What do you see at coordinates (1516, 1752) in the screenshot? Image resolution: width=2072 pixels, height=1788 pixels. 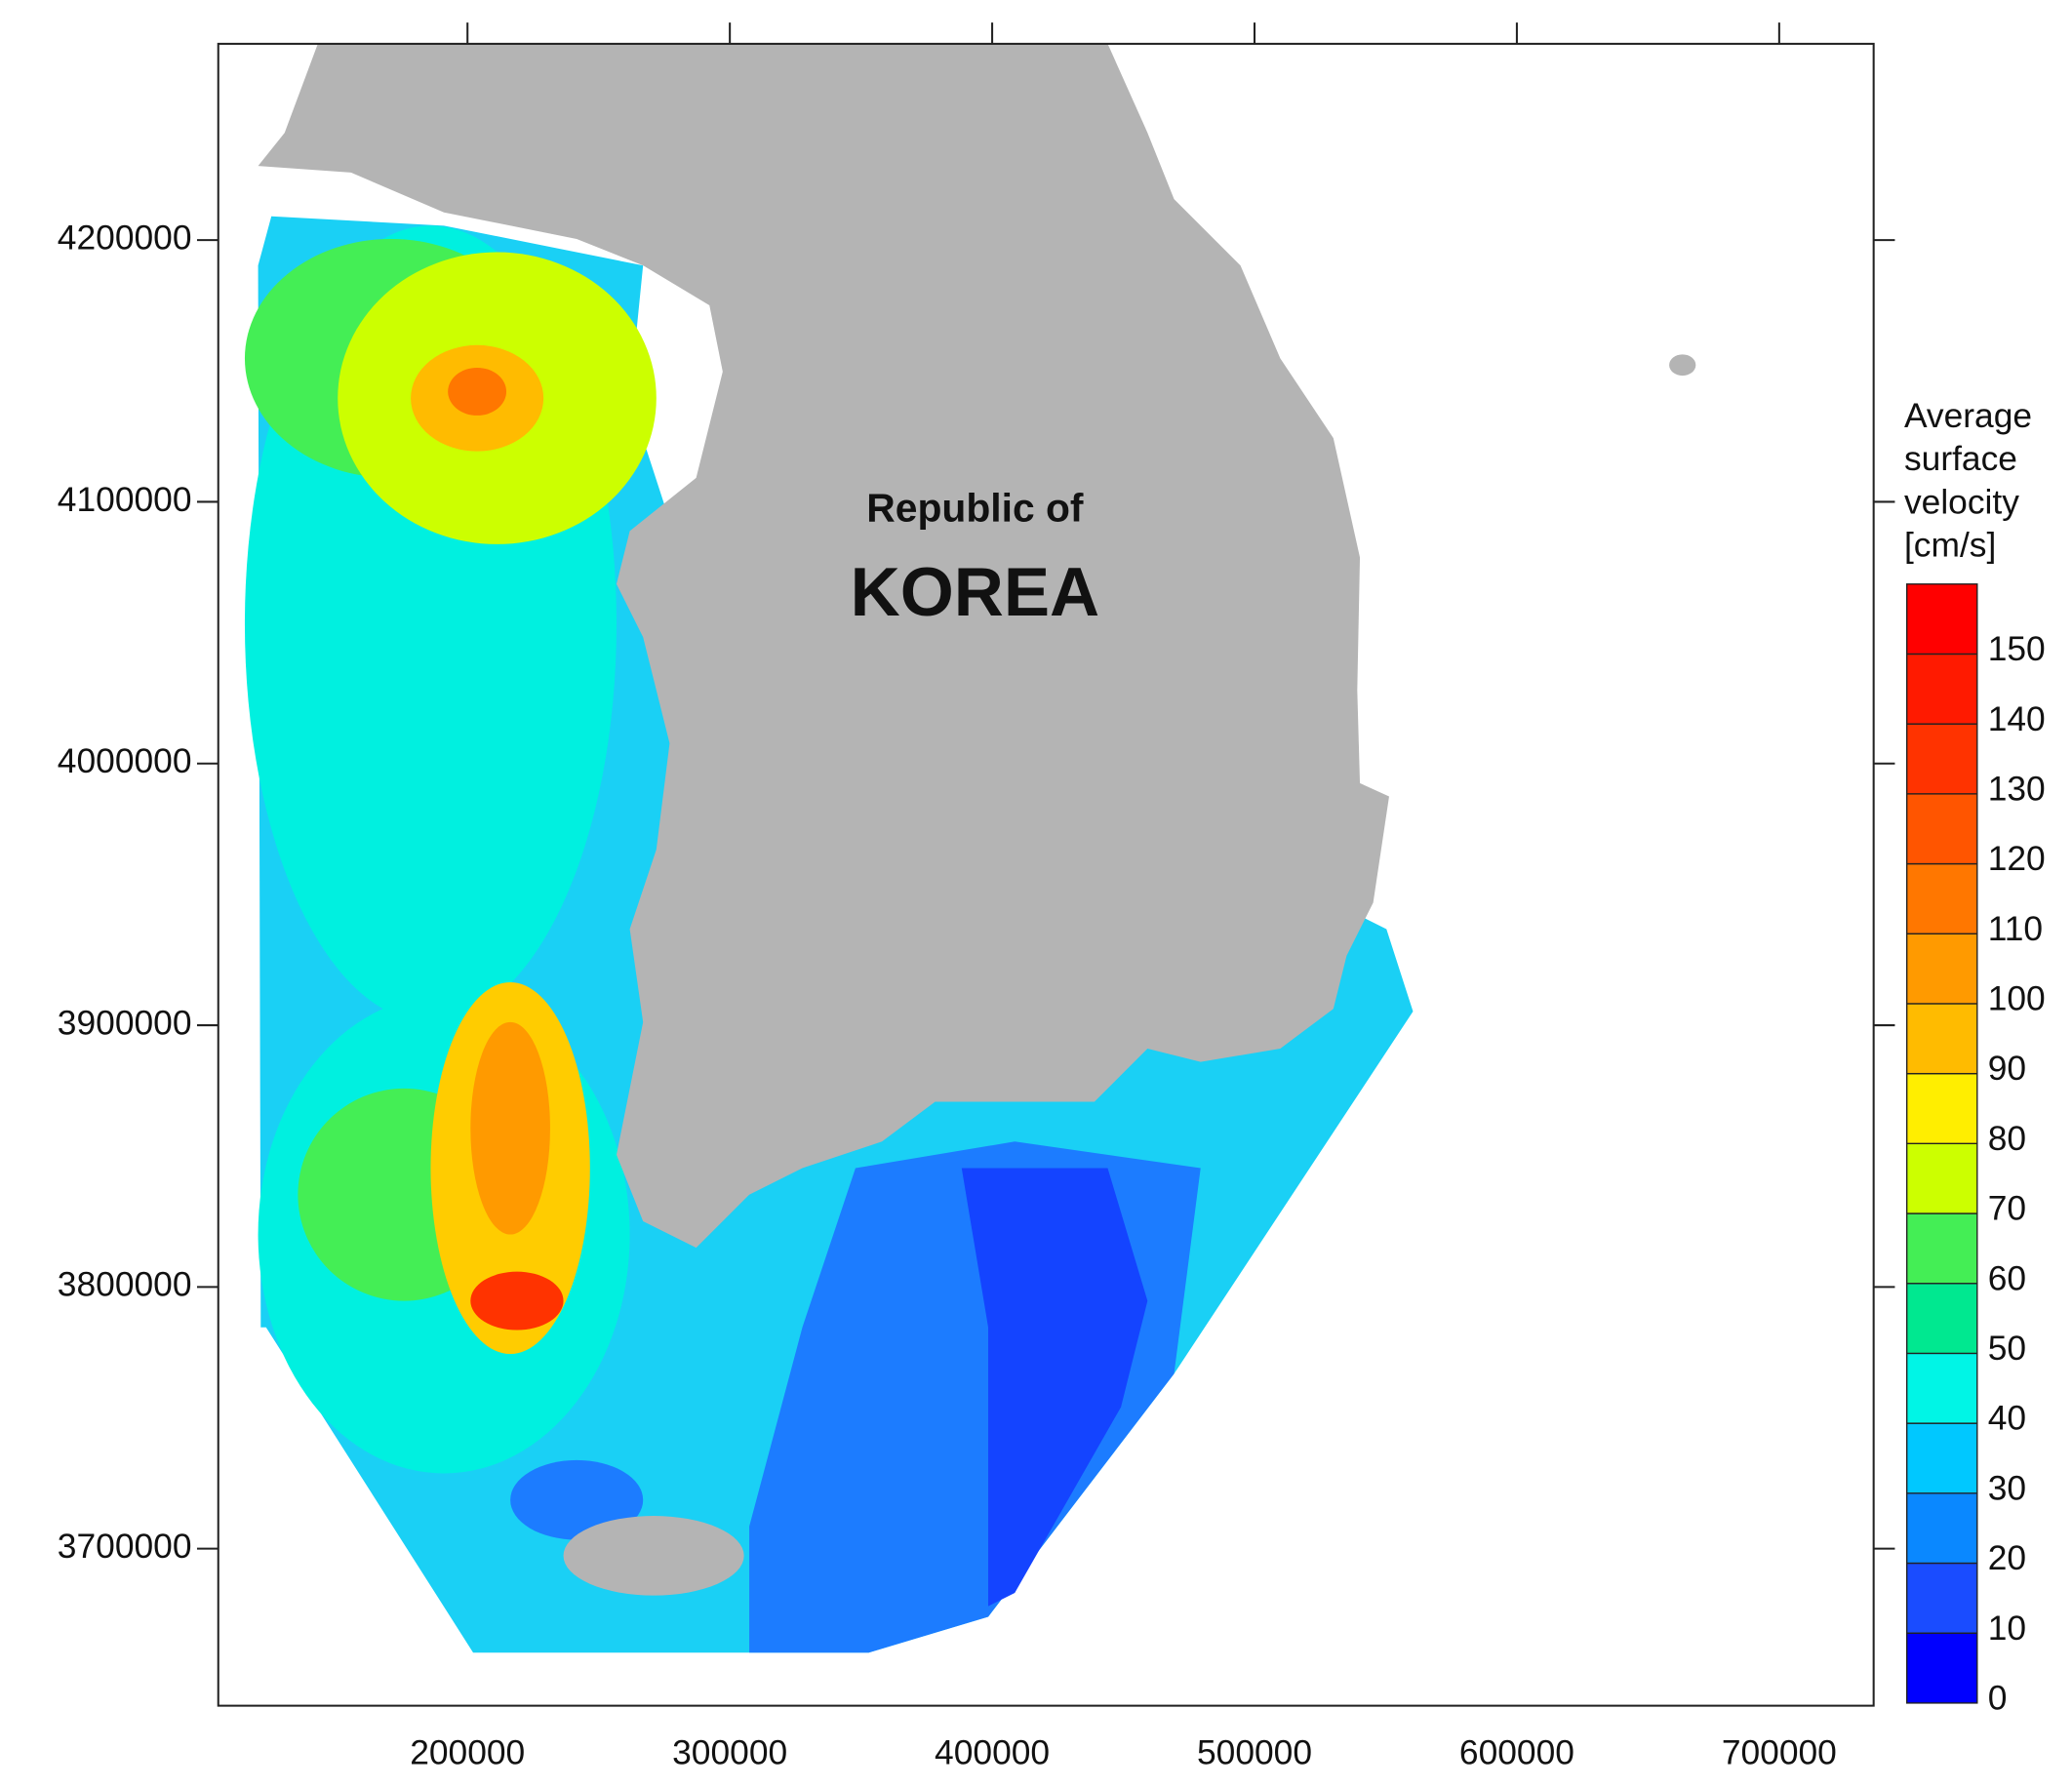 I see `x-tick-label: 600000` at bounding box center [1516, 1752].